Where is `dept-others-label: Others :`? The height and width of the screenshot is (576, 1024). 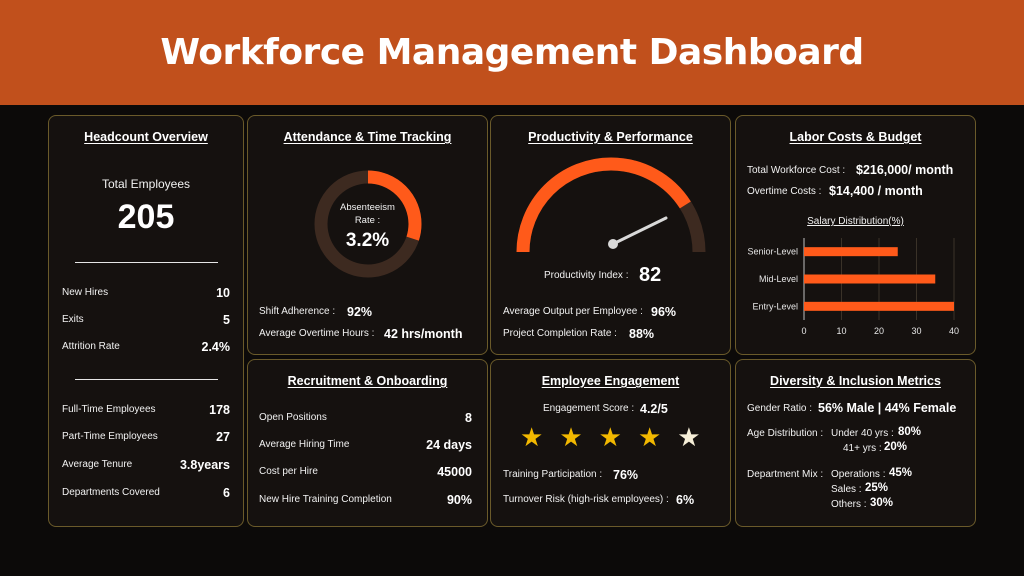
dept-others-label: Others : is located at coordinates (849, 504).